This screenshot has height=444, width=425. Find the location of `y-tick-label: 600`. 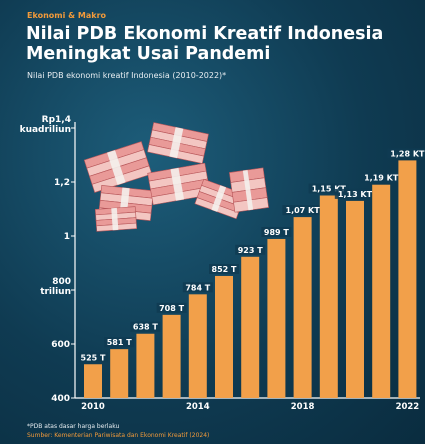

y-tick-label: 600 is located at coordinates (60, 345).